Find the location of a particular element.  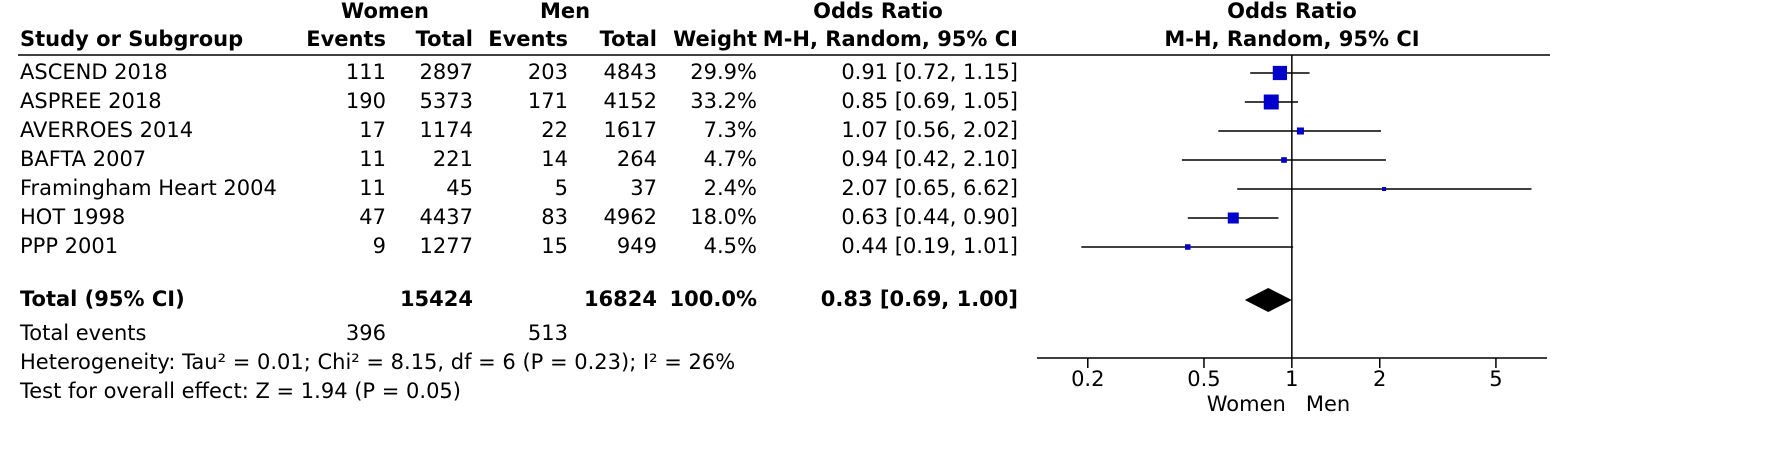

x-tick-label: 2 is located at coordinates (1379, 379).